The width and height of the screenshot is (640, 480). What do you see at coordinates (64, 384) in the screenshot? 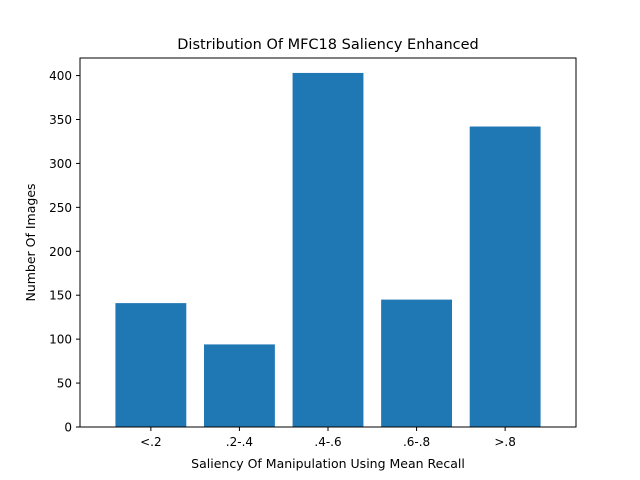
I see `y-tick-label: 50` at bounding box center [64, 384].